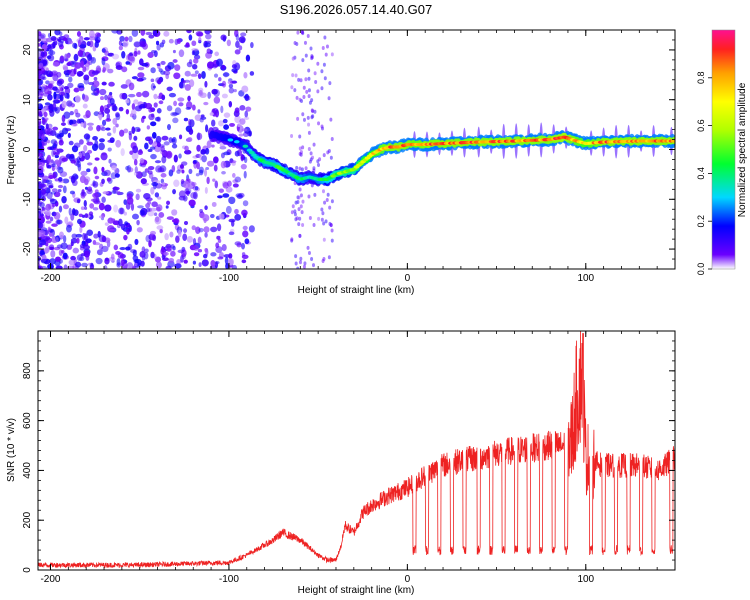 The height and width of the screenshot is (600, 750). I want to click on y-tick-label: 0, so click(27, 570).